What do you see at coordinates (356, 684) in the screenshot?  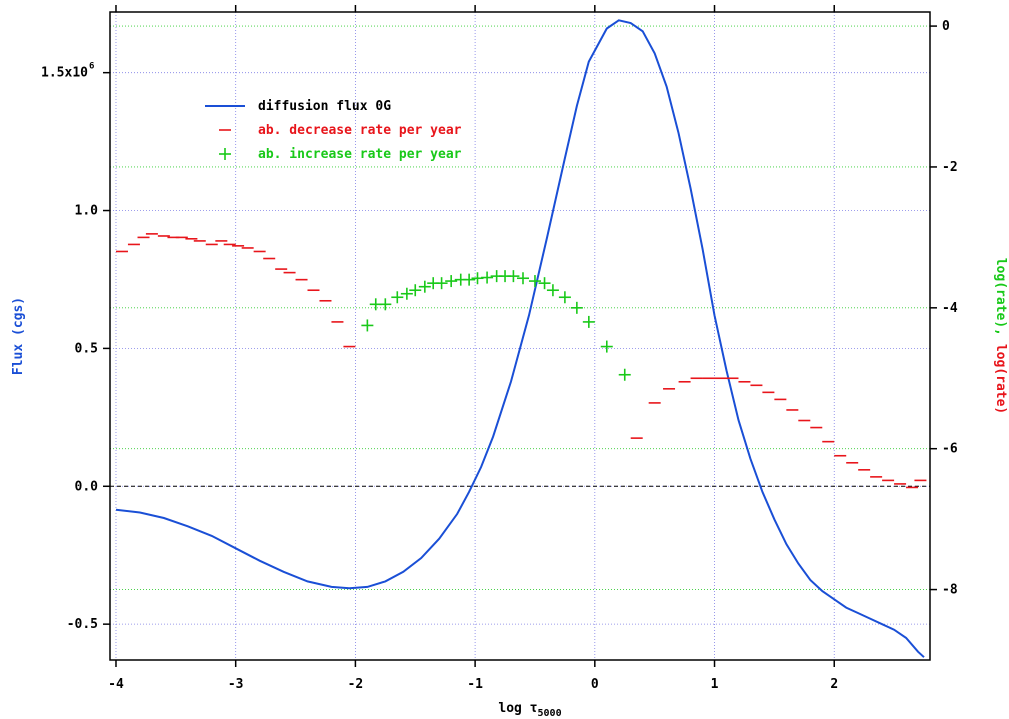 I see `x-tick-label: -2` at bounding box center [356, 684].